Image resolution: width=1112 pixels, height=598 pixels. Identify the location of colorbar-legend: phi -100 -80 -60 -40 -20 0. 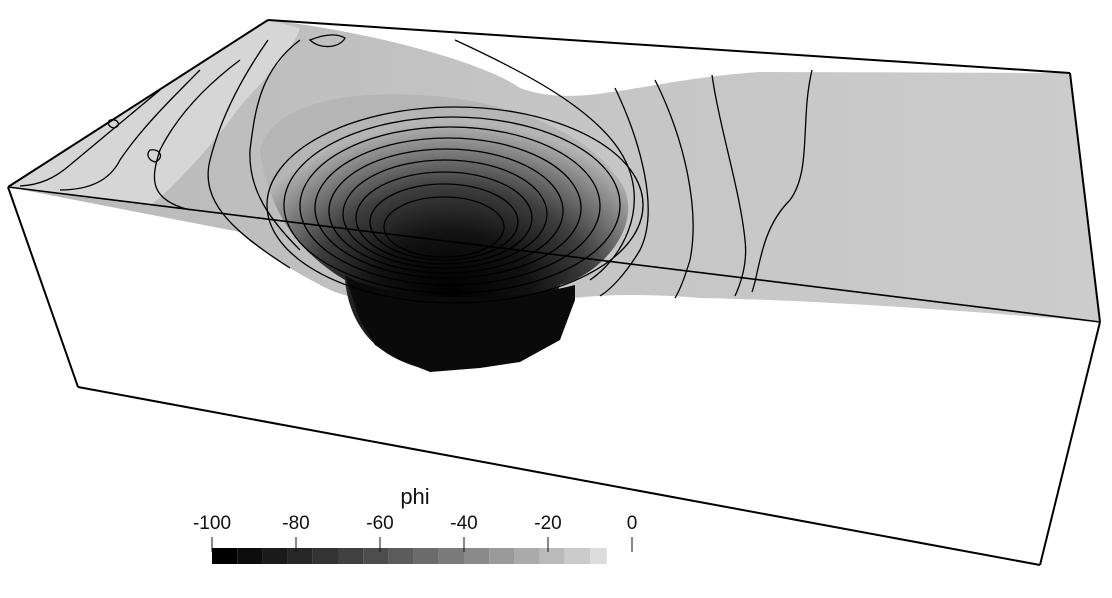
(415, 524).